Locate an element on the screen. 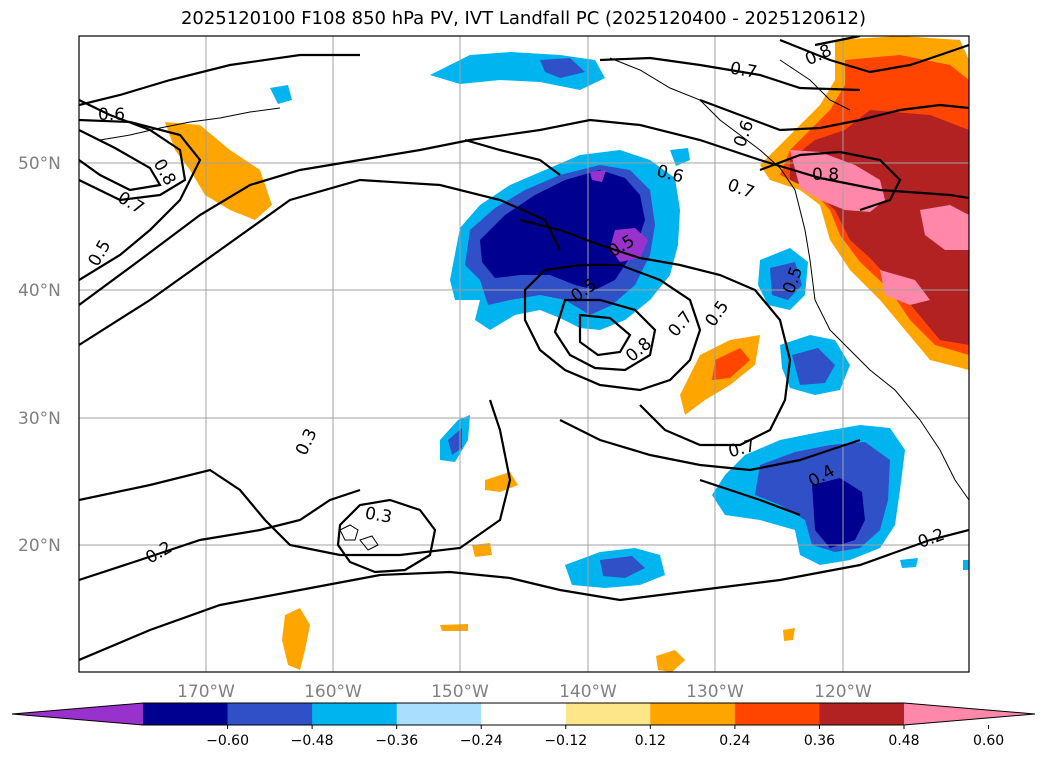 This screenshot has width=1047, height=765. lat-label: 50°N is located at coordinates (39, 164).